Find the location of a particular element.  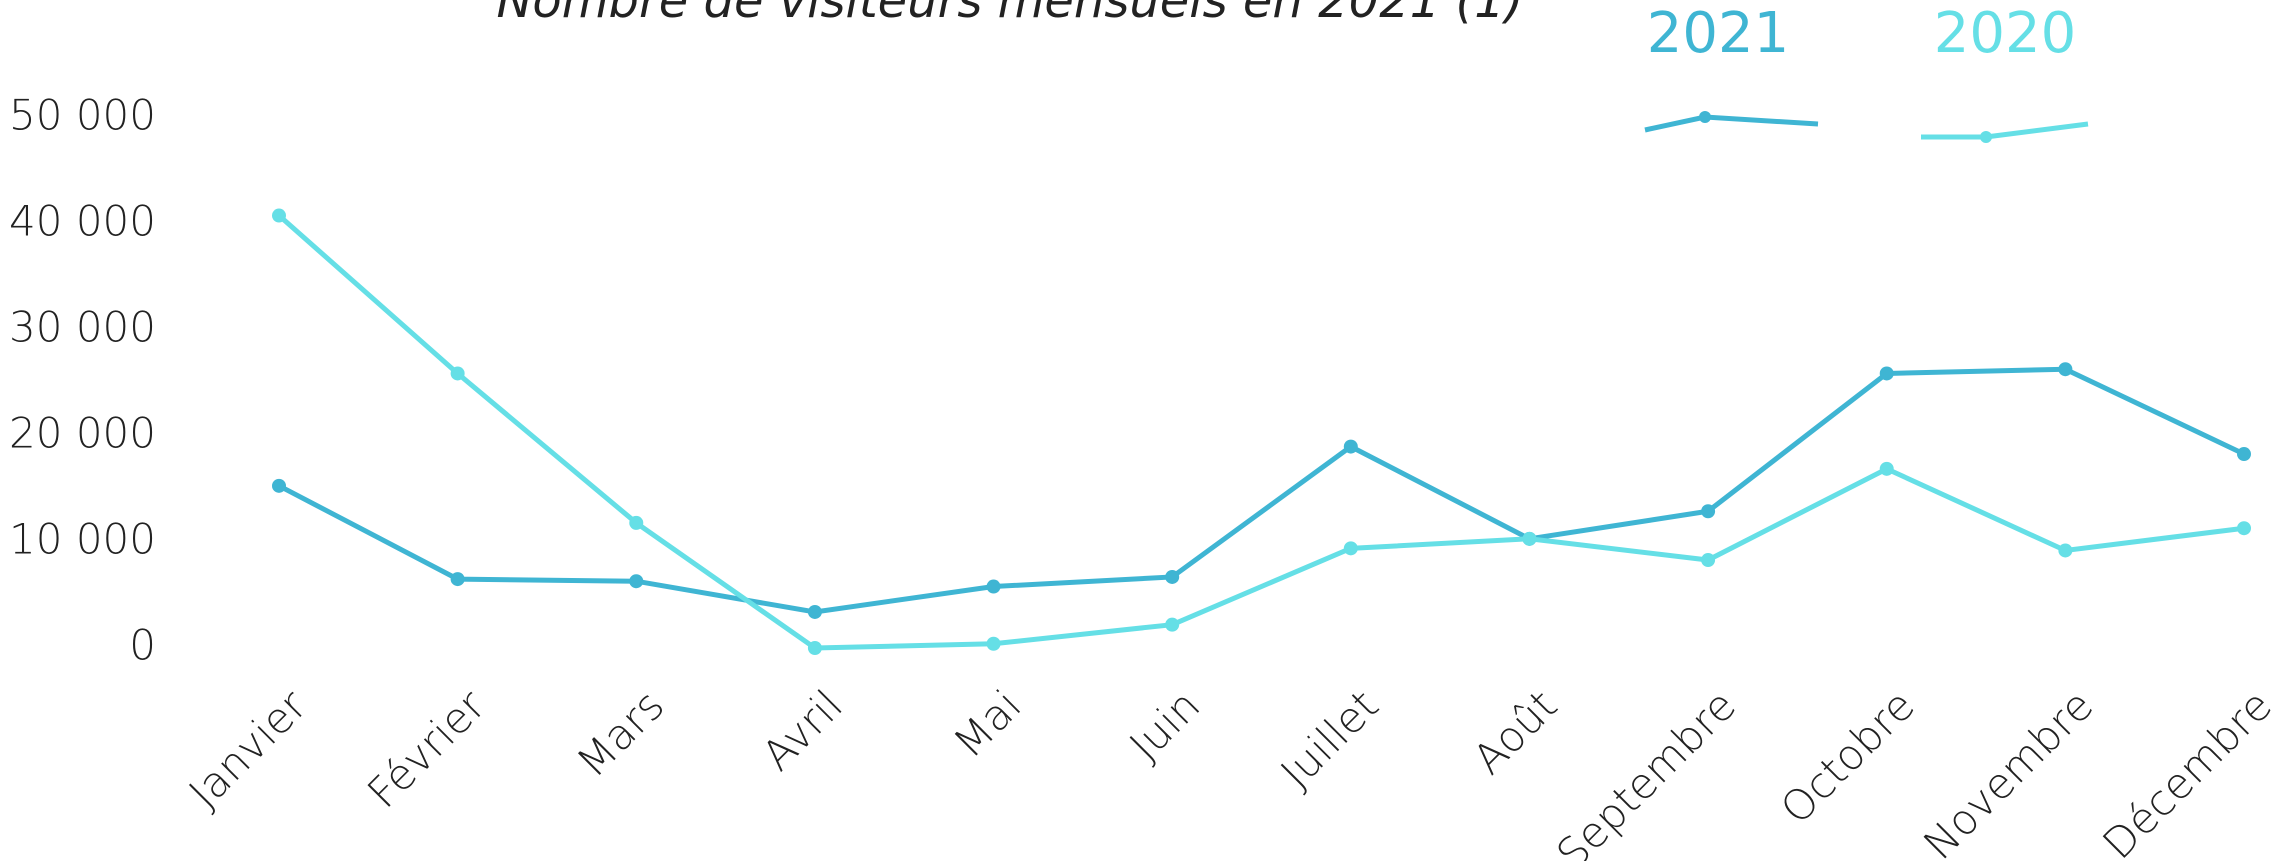

x-tick-label: Août is located at coordinates (1515, 732).